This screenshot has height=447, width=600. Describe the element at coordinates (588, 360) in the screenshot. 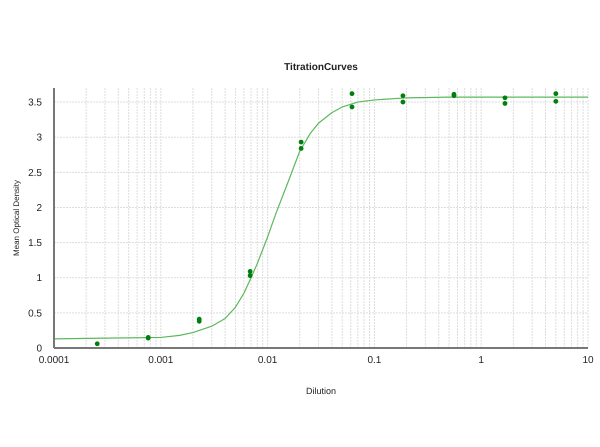

I see `x-tick-label: 10` at that location.